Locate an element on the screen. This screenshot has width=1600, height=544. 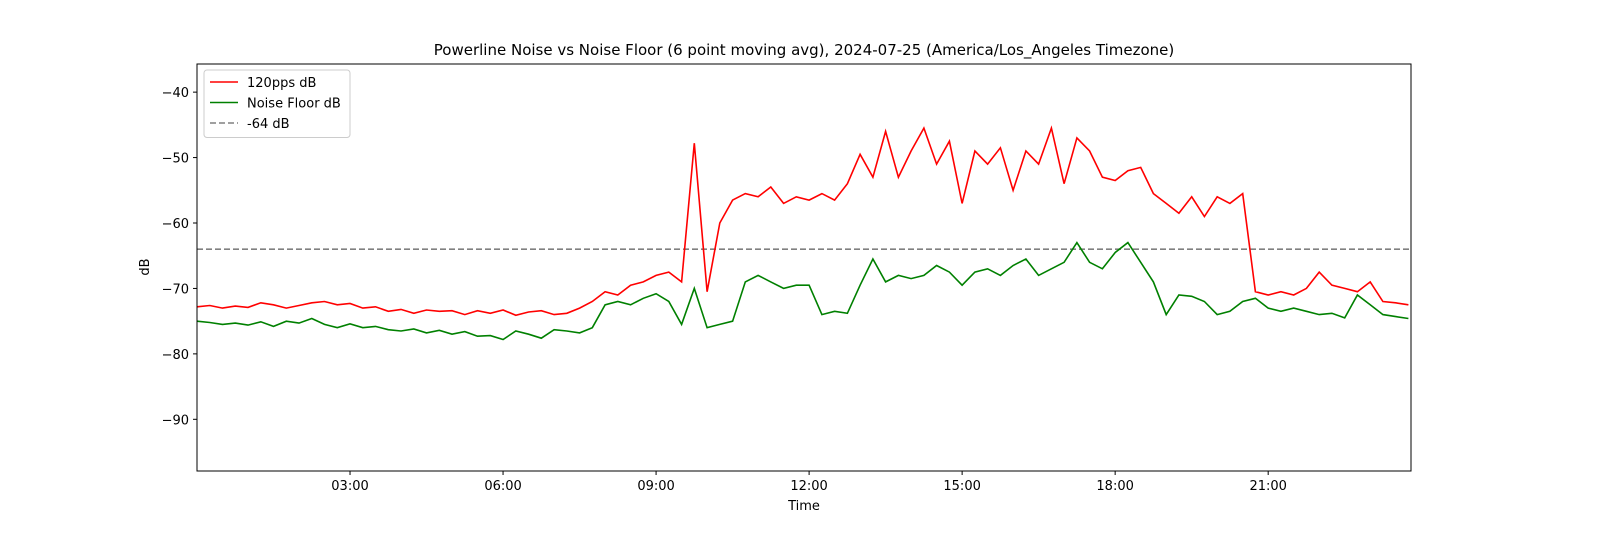
x-tick-label: 09:00 is located at coordinates (655, 486).